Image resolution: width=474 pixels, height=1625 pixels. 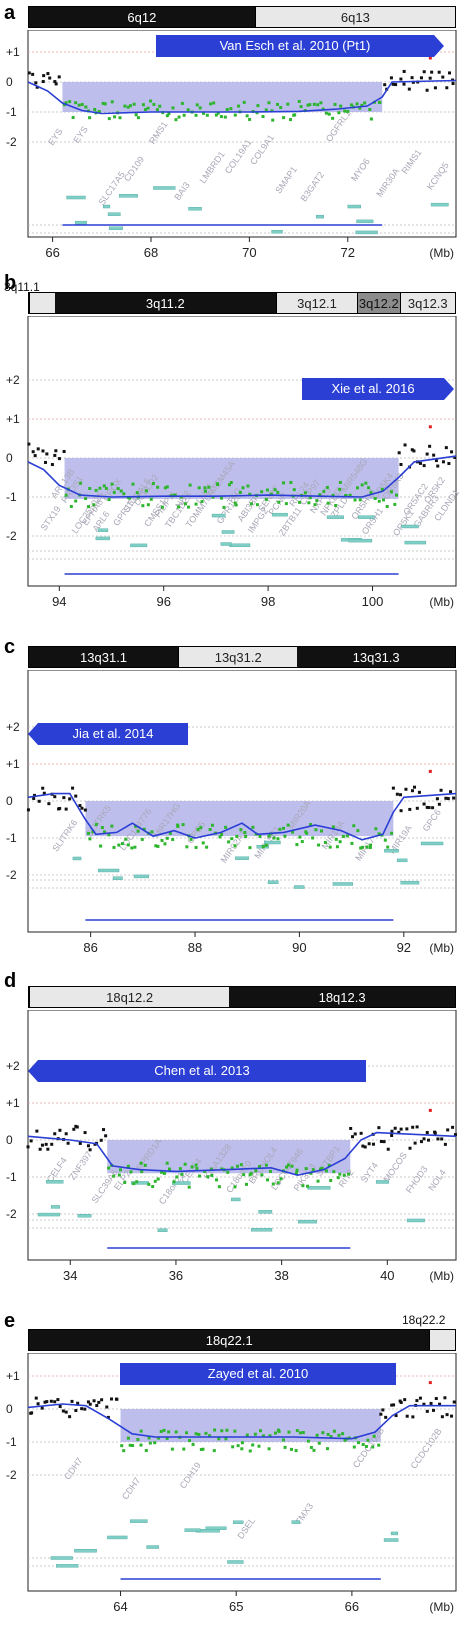 What do you see at coordinates (241, 1421) in the screenshot?
I see `smoothed-line` at bounding box center [241, 1421].